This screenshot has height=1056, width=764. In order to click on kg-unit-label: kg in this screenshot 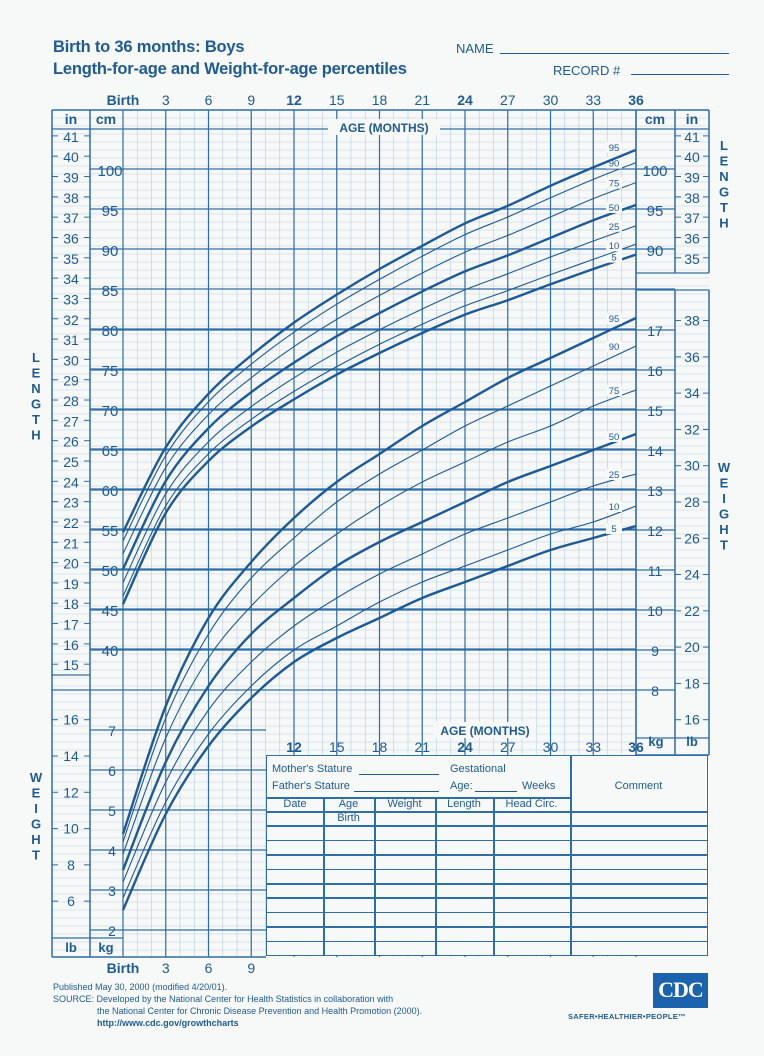, I will do `click(105, 947)`.